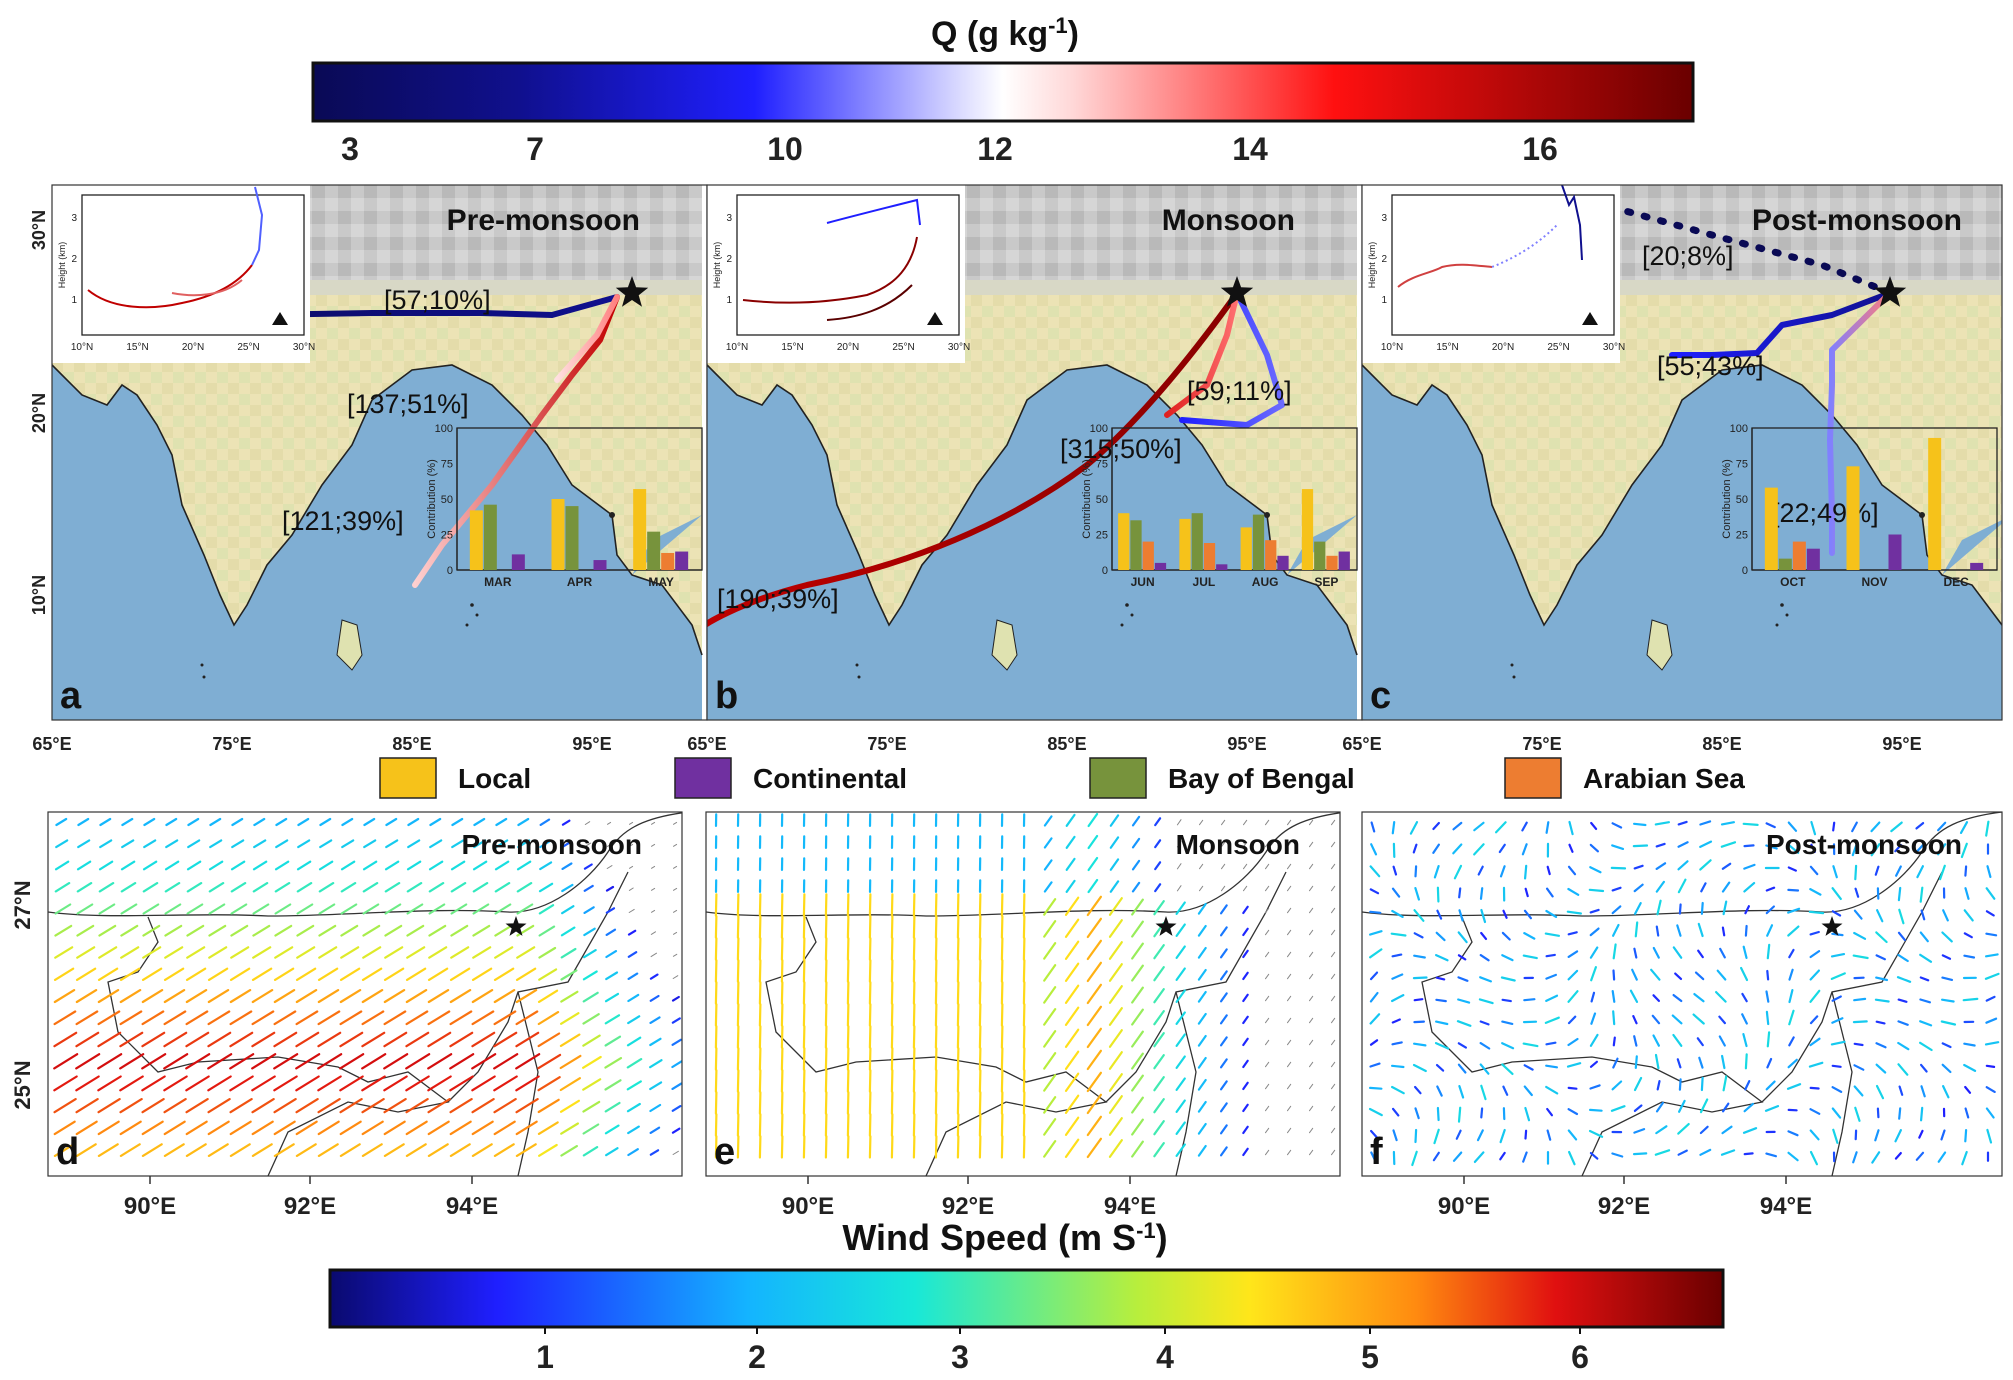 The image size is (2013, 1380). I want to click on contribution-ylabel: Contribution (%), so click(1087, 498).